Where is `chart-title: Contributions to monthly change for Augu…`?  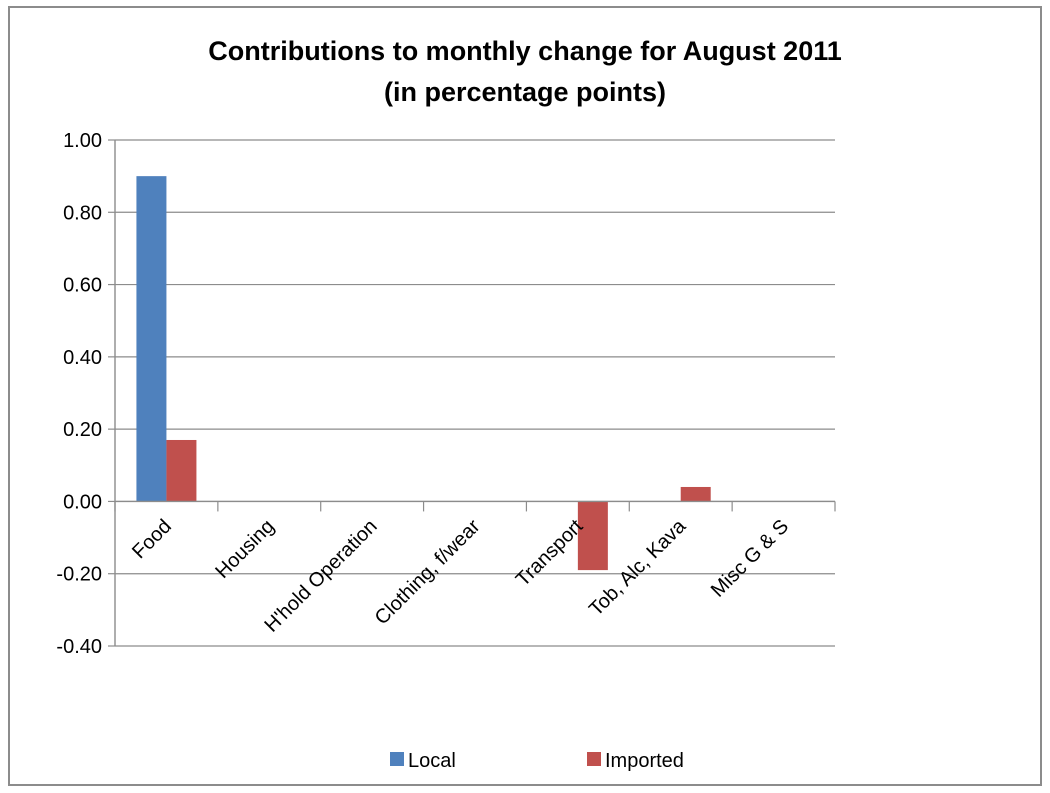
chart-title: Contributions to monthly change for Augu… is located at coordinates (525, 51).